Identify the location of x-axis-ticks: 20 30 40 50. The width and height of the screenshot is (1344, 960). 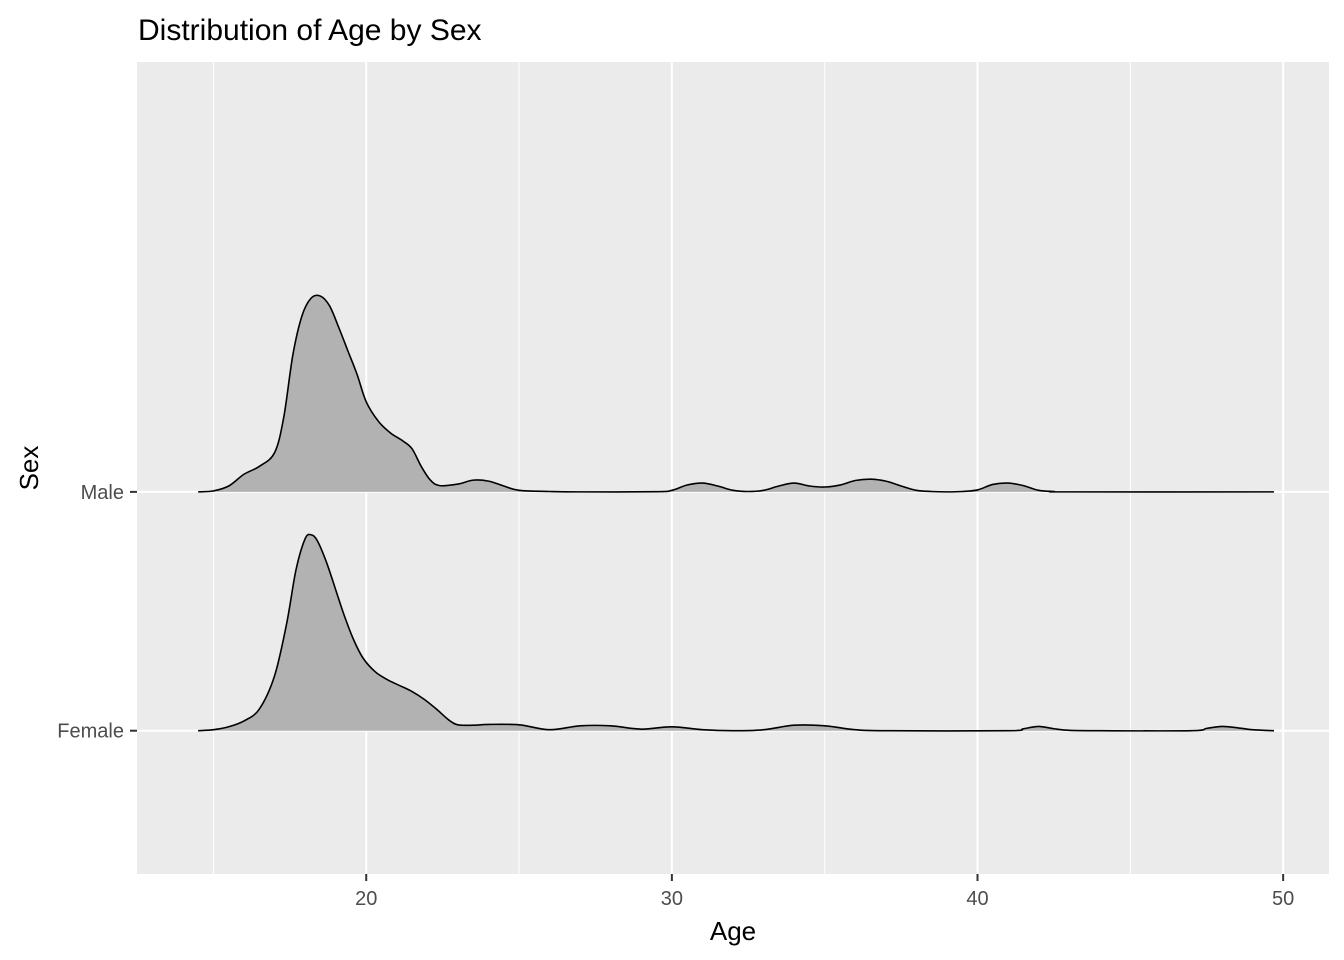
(824, 892).